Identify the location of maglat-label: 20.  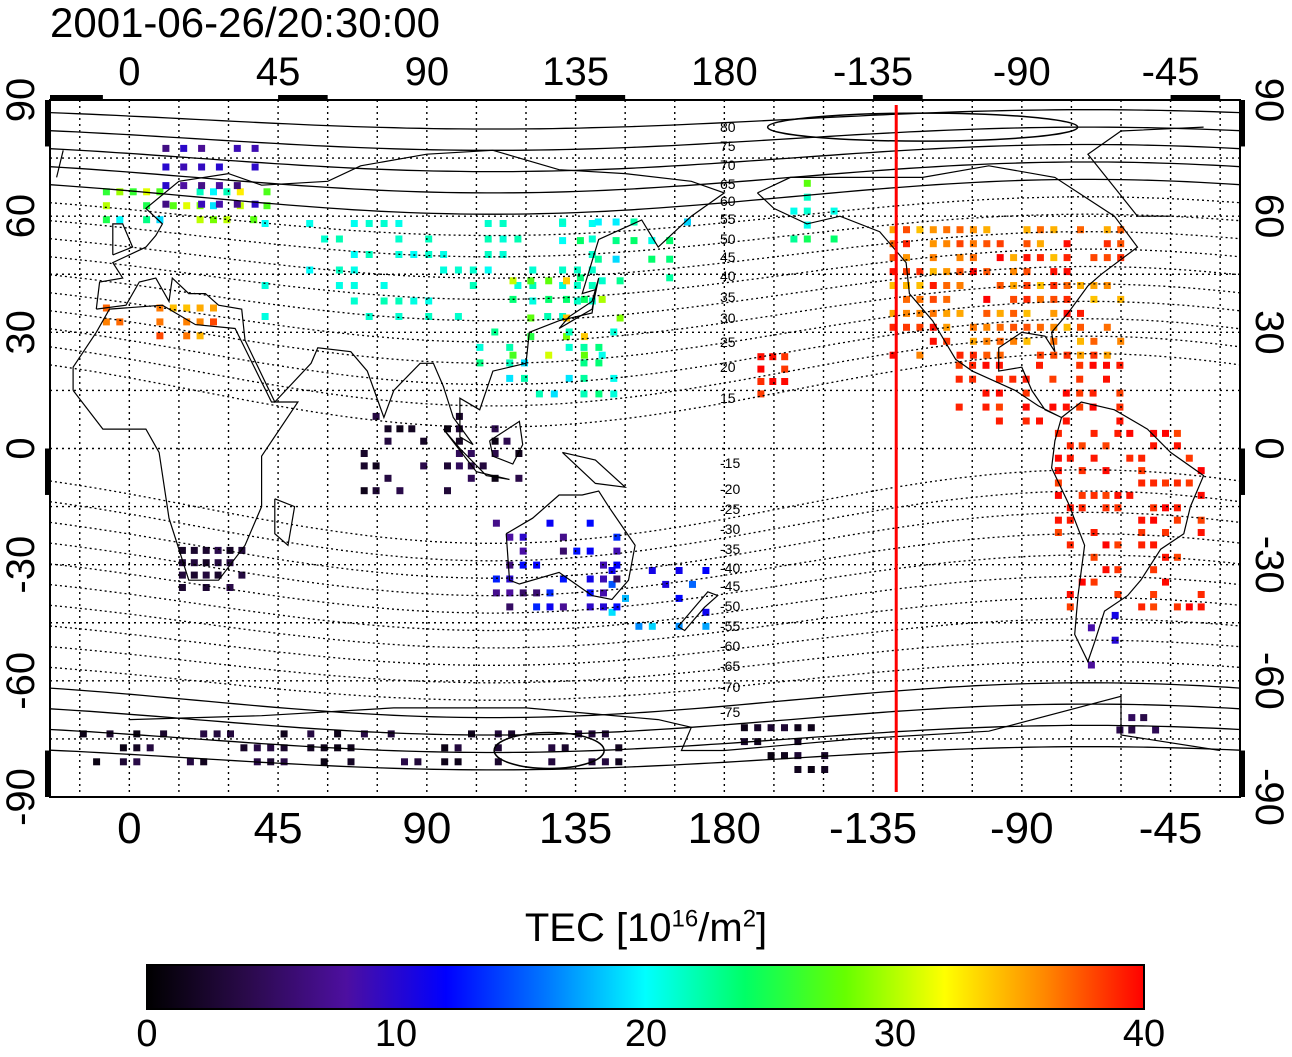
(728, 367).